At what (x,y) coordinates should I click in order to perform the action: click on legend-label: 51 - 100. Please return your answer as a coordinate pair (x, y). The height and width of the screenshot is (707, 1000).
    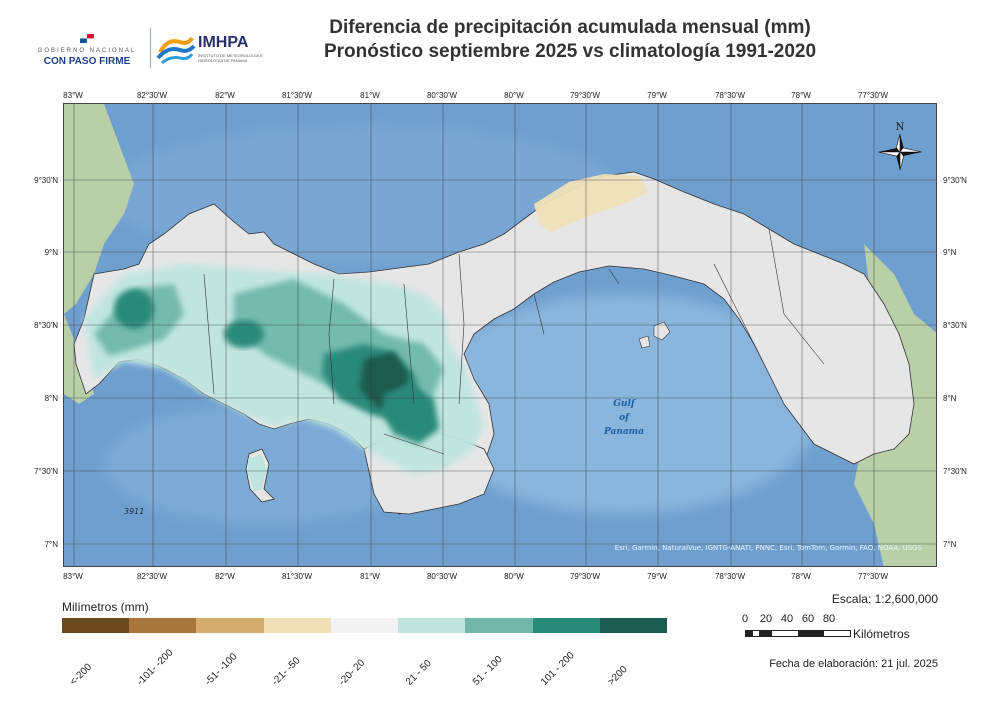
    Looking at the image, I should click on (488, 671).